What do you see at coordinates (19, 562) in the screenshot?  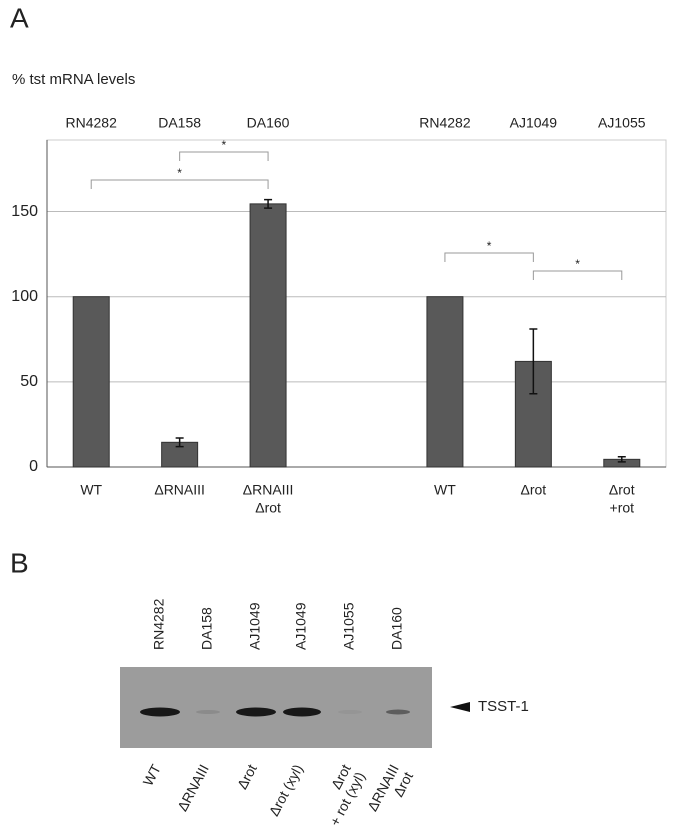 I see `panel-label: B` at bounding box center [19, 562].